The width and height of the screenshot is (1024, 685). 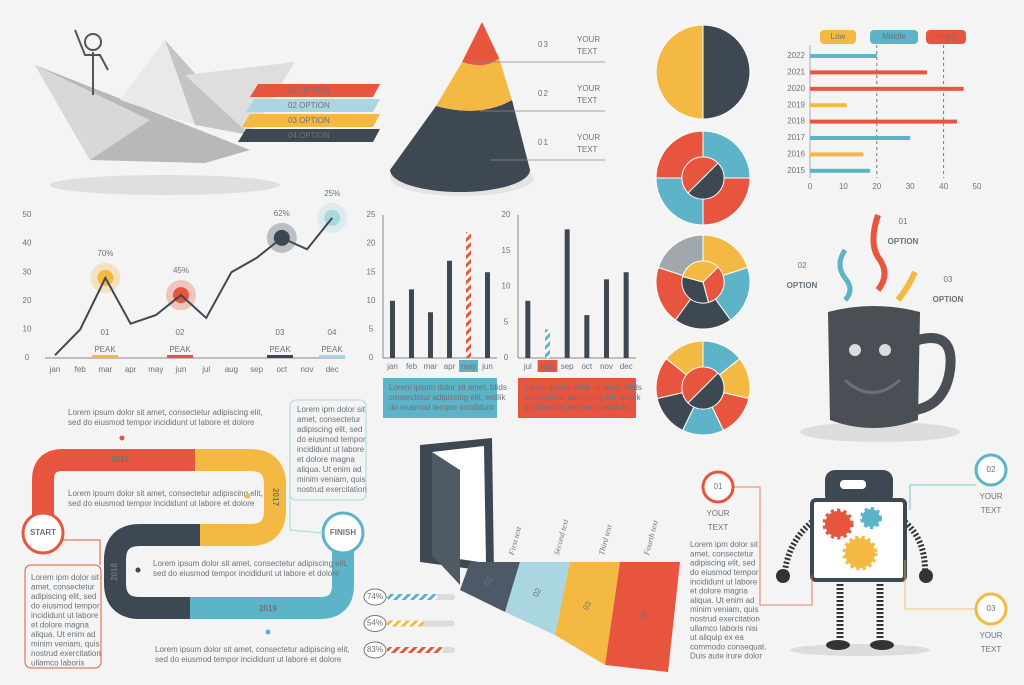 I want to click on side-note: et dolore magna, so click(x=326, y=459).